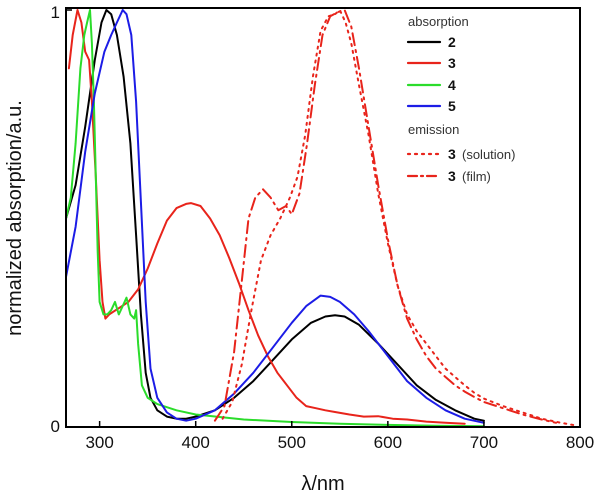 The image size is (605, 498). I want to click on x-axis-ticks: 300 400 500 600 700 800, so click(339, 436).